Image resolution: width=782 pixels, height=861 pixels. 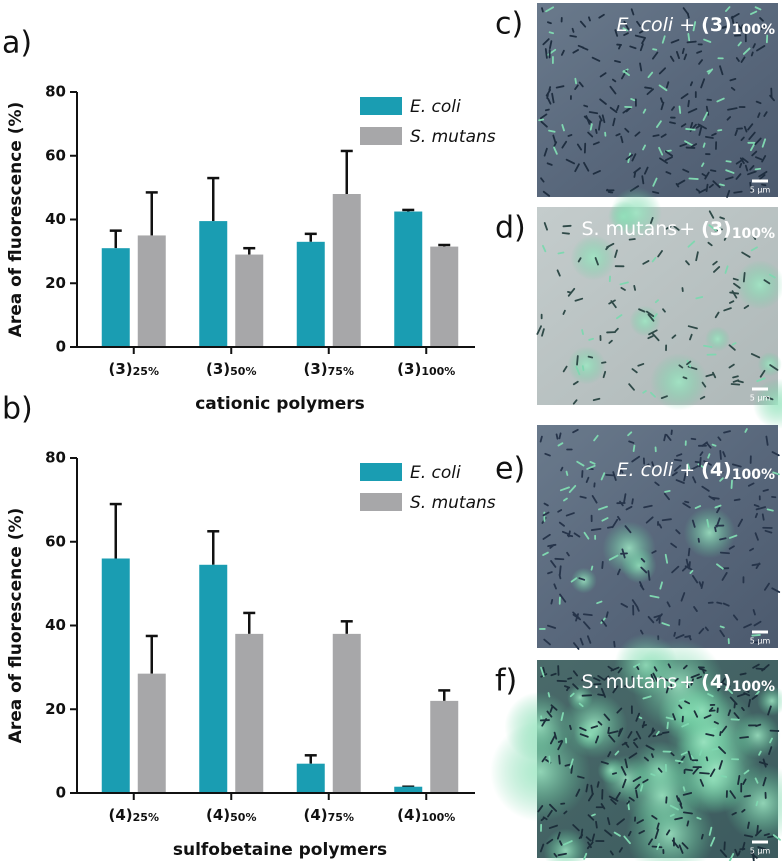 What do you see at coordinates (55, 92) in the screenshot?
I see `y-tick-label: 80` at bounding box center [55, 92].